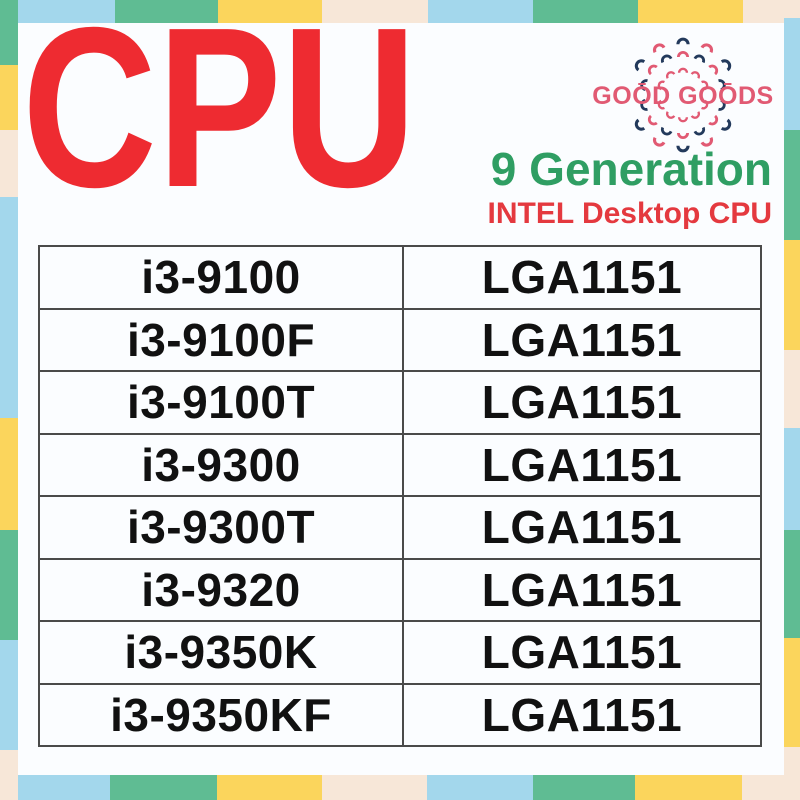  Describe the element at coordinates (219, 117) in the screenshot. I see `cpu-title: CPU` at that location.